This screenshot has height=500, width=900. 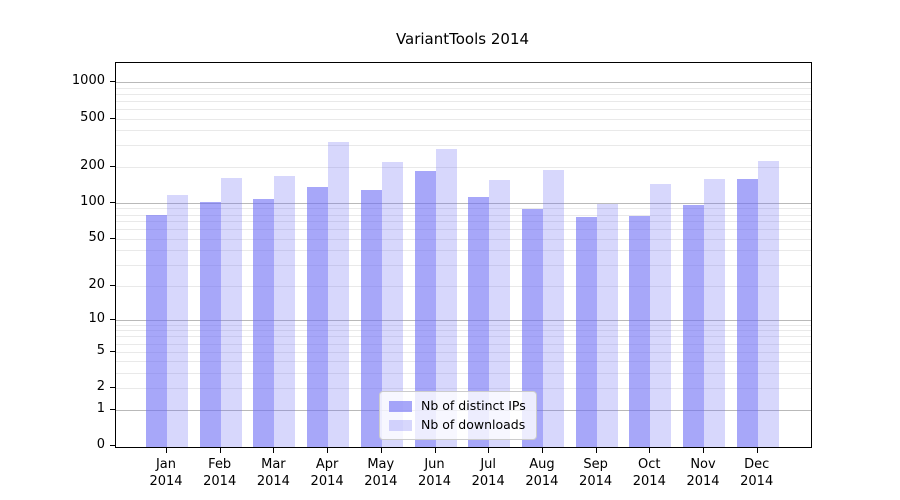 I want to click on bar-distinct-ips-aug, so click(x=532, y=327).